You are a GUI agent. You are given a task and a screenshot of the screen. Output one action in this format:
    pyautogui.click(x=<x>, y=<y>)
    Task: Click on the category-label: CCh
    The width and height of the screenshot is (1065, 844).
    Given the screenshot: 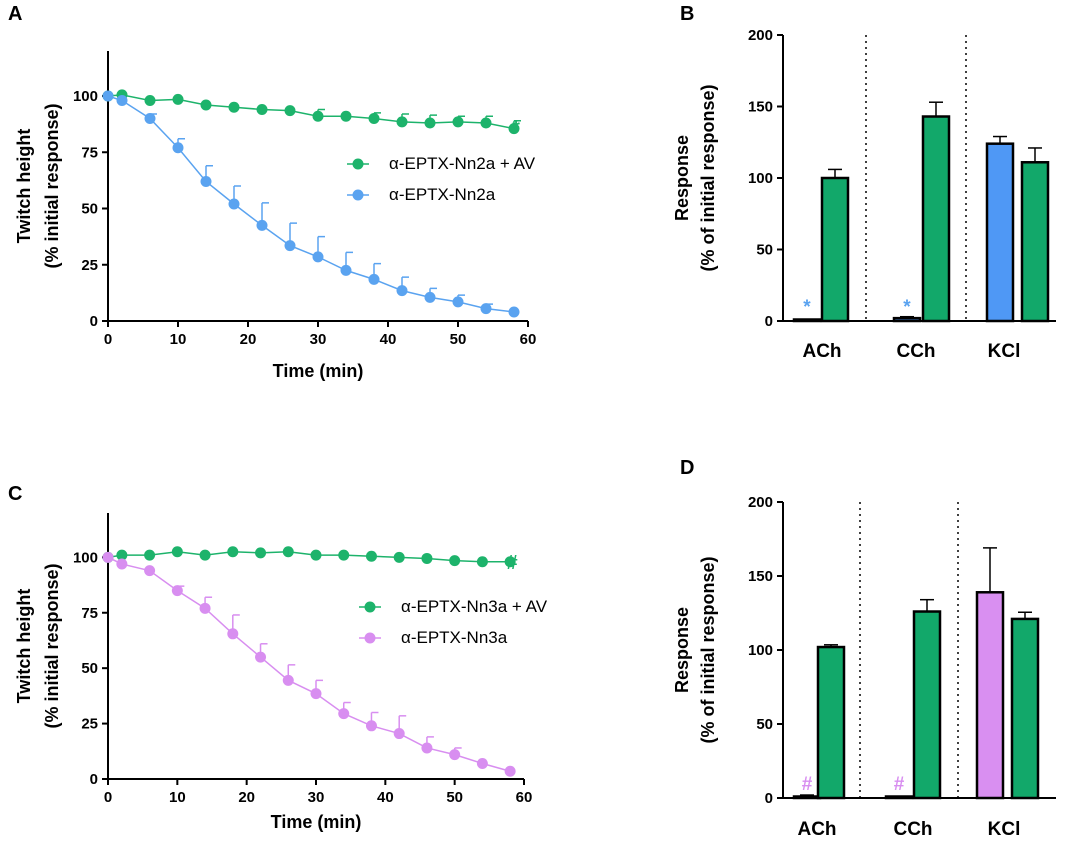 What is the action you would take?
    pyautogui.click(x=912, y=829)
    